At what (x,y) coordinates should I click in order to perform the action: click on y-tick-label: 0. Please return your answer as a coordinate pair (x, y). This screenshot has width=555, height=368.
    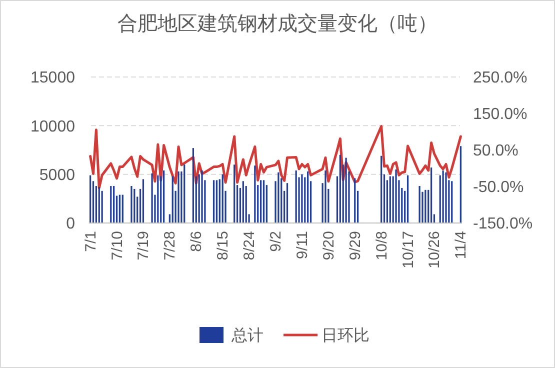
    Looking at the image, I should click on (71, 224).